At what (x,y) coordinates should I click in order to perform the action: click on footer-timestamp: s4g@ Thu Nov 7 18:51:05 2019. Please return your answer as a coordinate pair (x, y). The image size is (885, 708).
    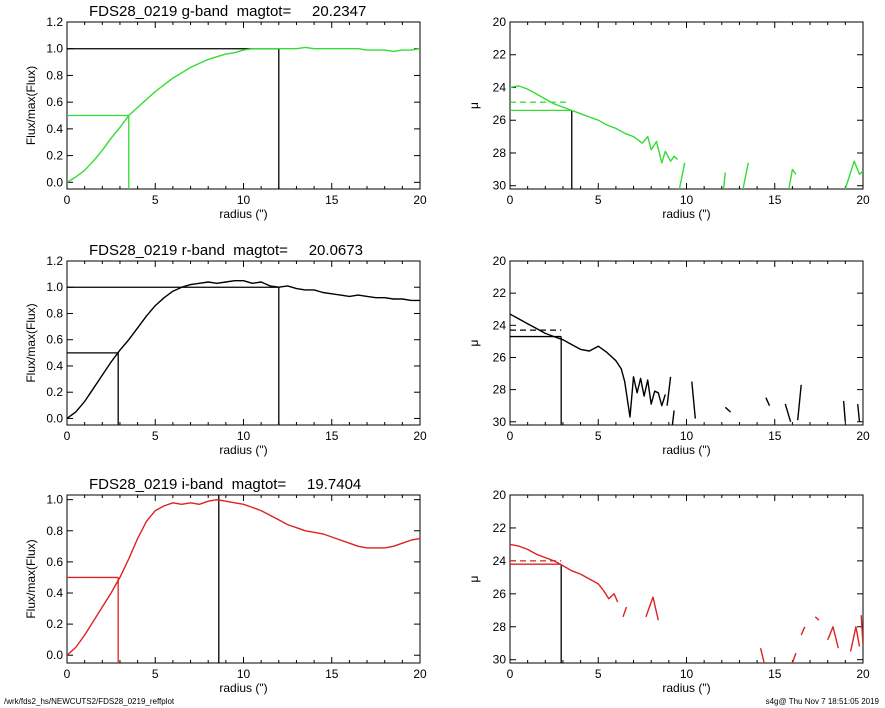
    Looking at the image, I should click on (822, 701).